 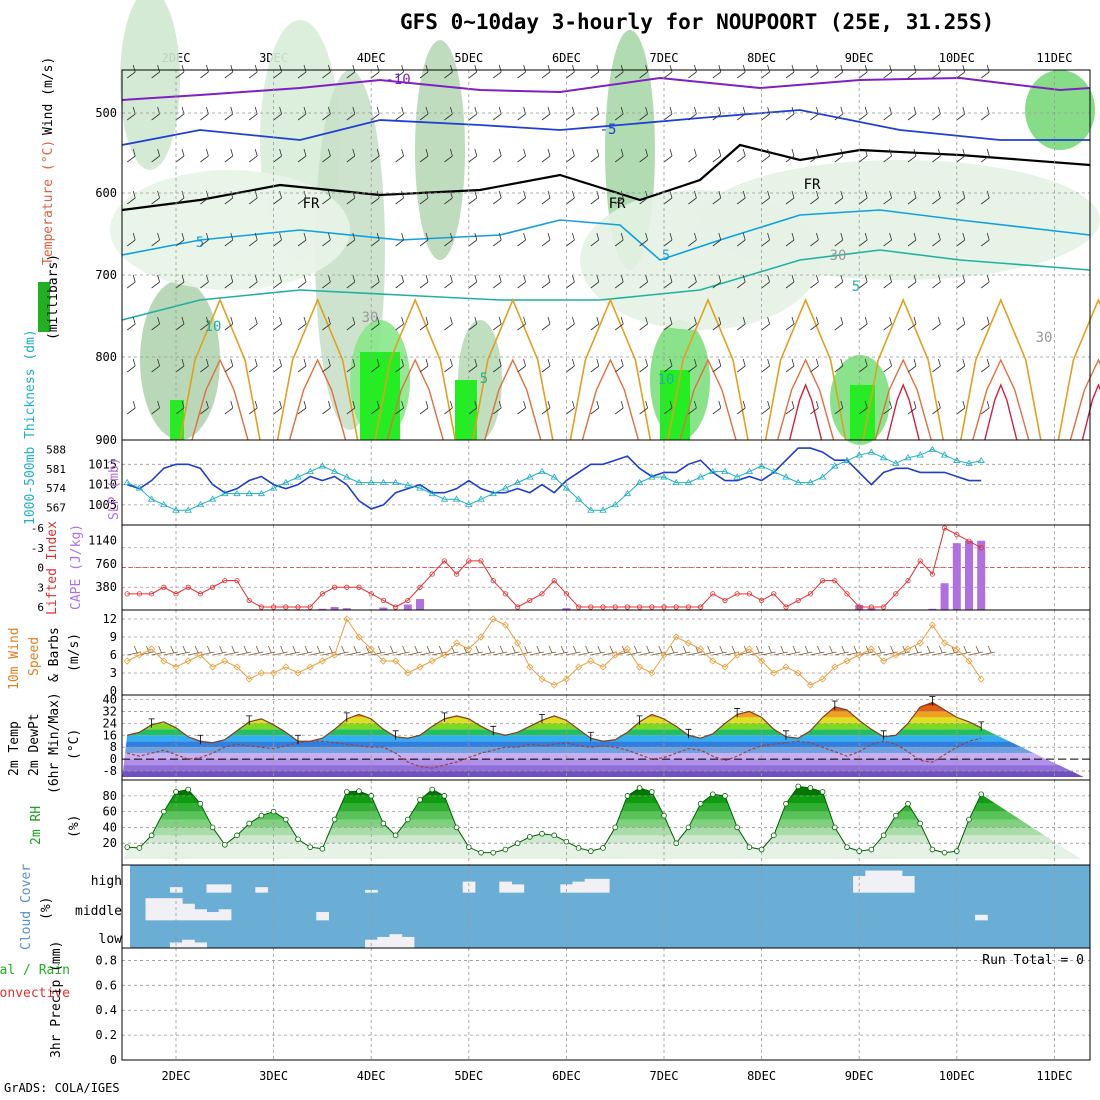 I want to click on cloud-level-label: high, so click(x=106, y=881).